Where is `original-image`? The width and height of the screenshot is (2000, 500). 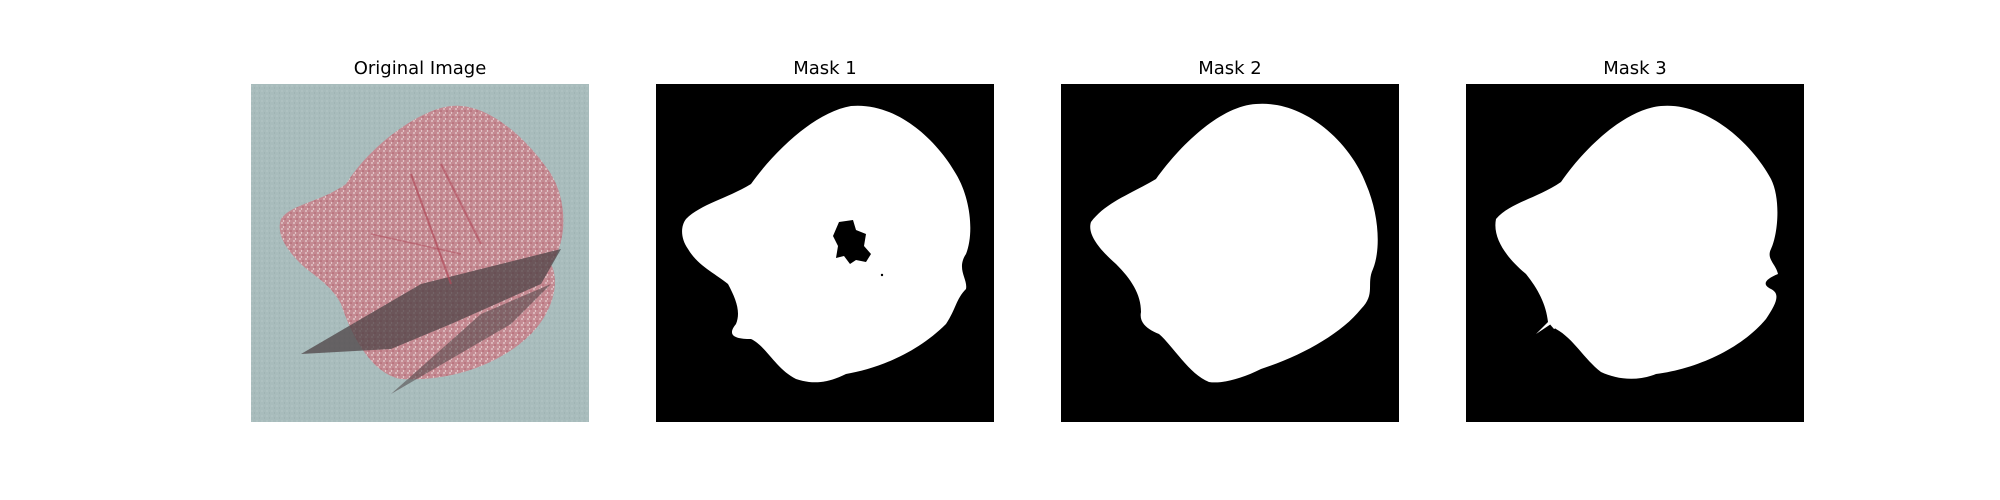
original-image is located at coordinates (420, 253).